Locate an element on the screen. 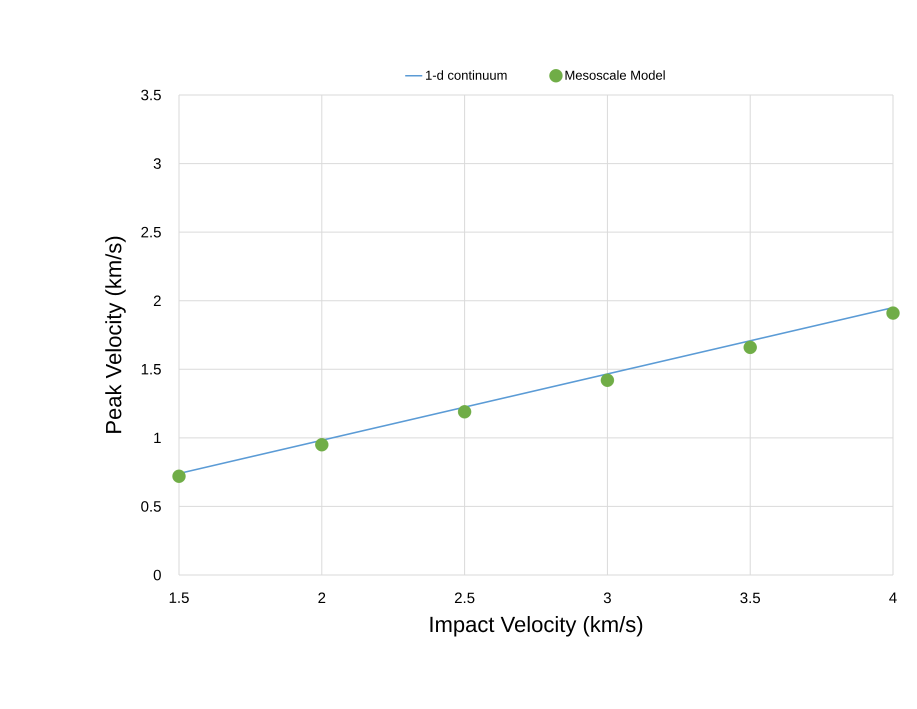 The width and height of the screenshot is (917, 709). y-tick-label: 2 is located at coordinates (157, 300).